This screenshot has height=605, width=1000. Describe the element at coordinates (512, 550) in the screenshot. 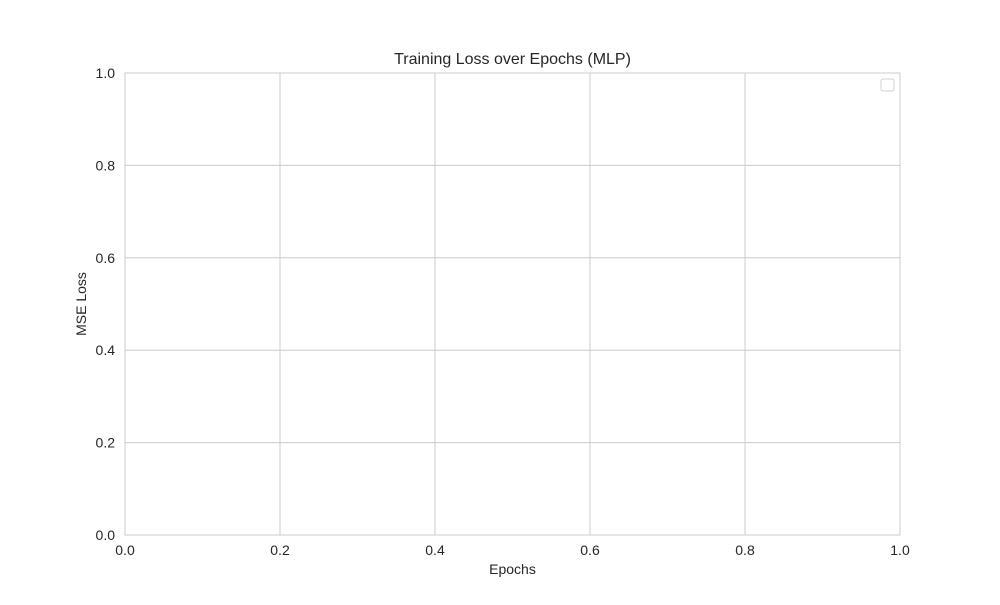

I see `x-tick-labels: 0.0 0.2 0.4 0.6 0.8 1.0` at that location.